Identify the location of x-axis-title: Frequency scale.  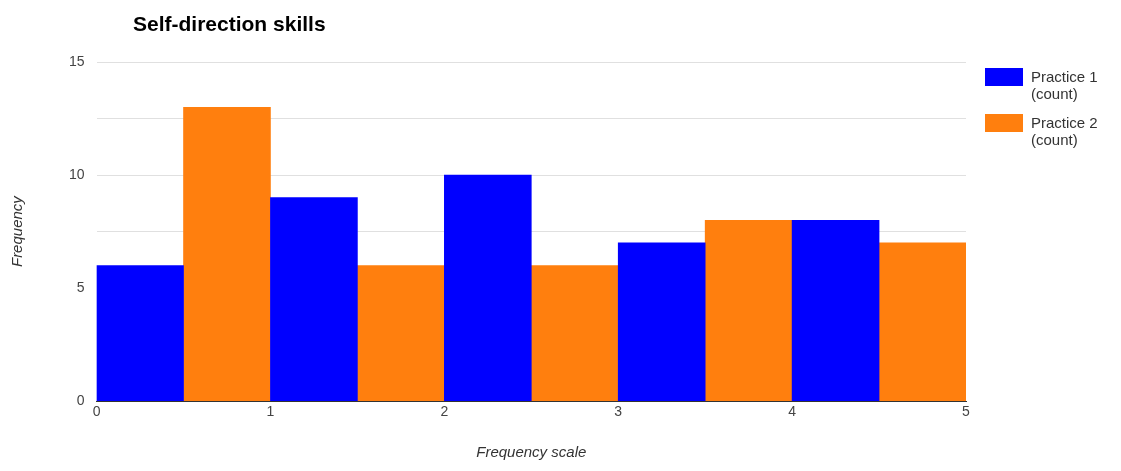
(531, 452).